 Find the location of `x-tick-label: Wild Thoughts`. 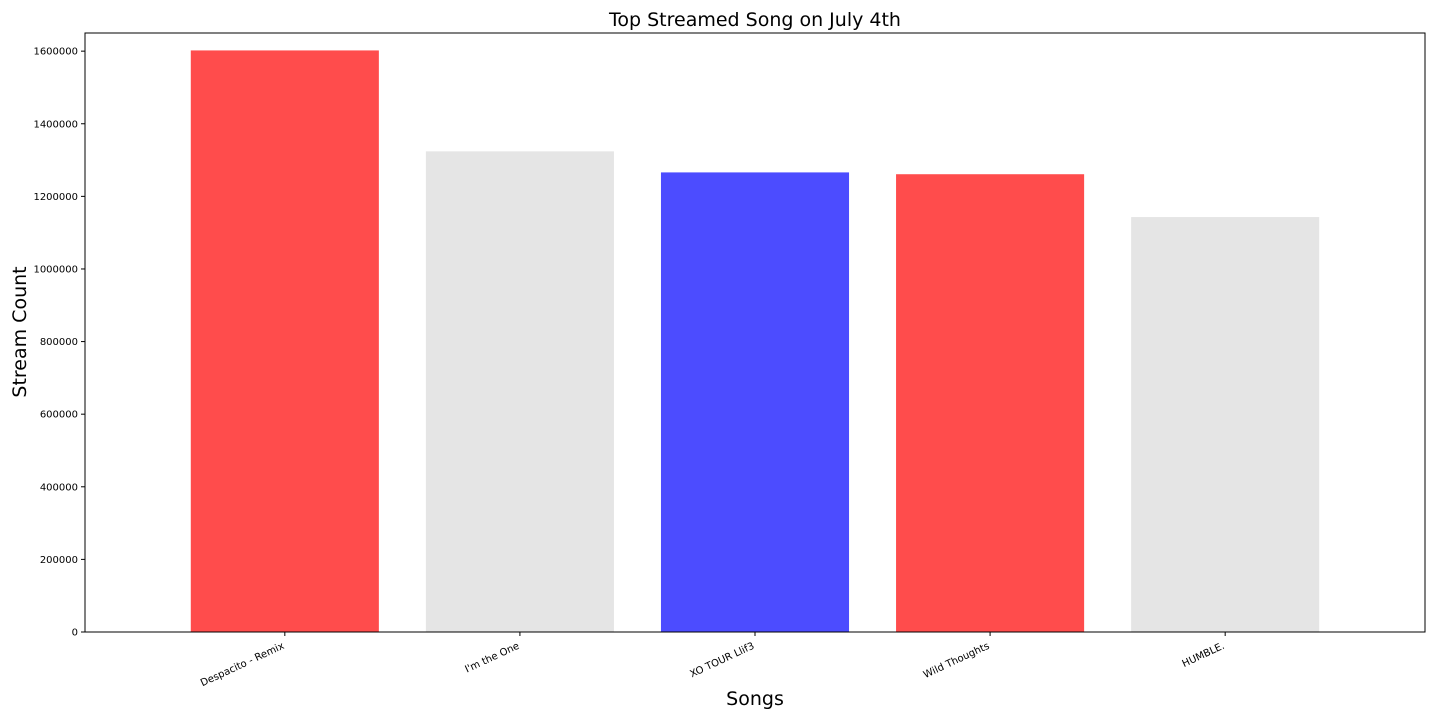

x-tick-label: Wild Thoughts is located at coordinates (956, 661).